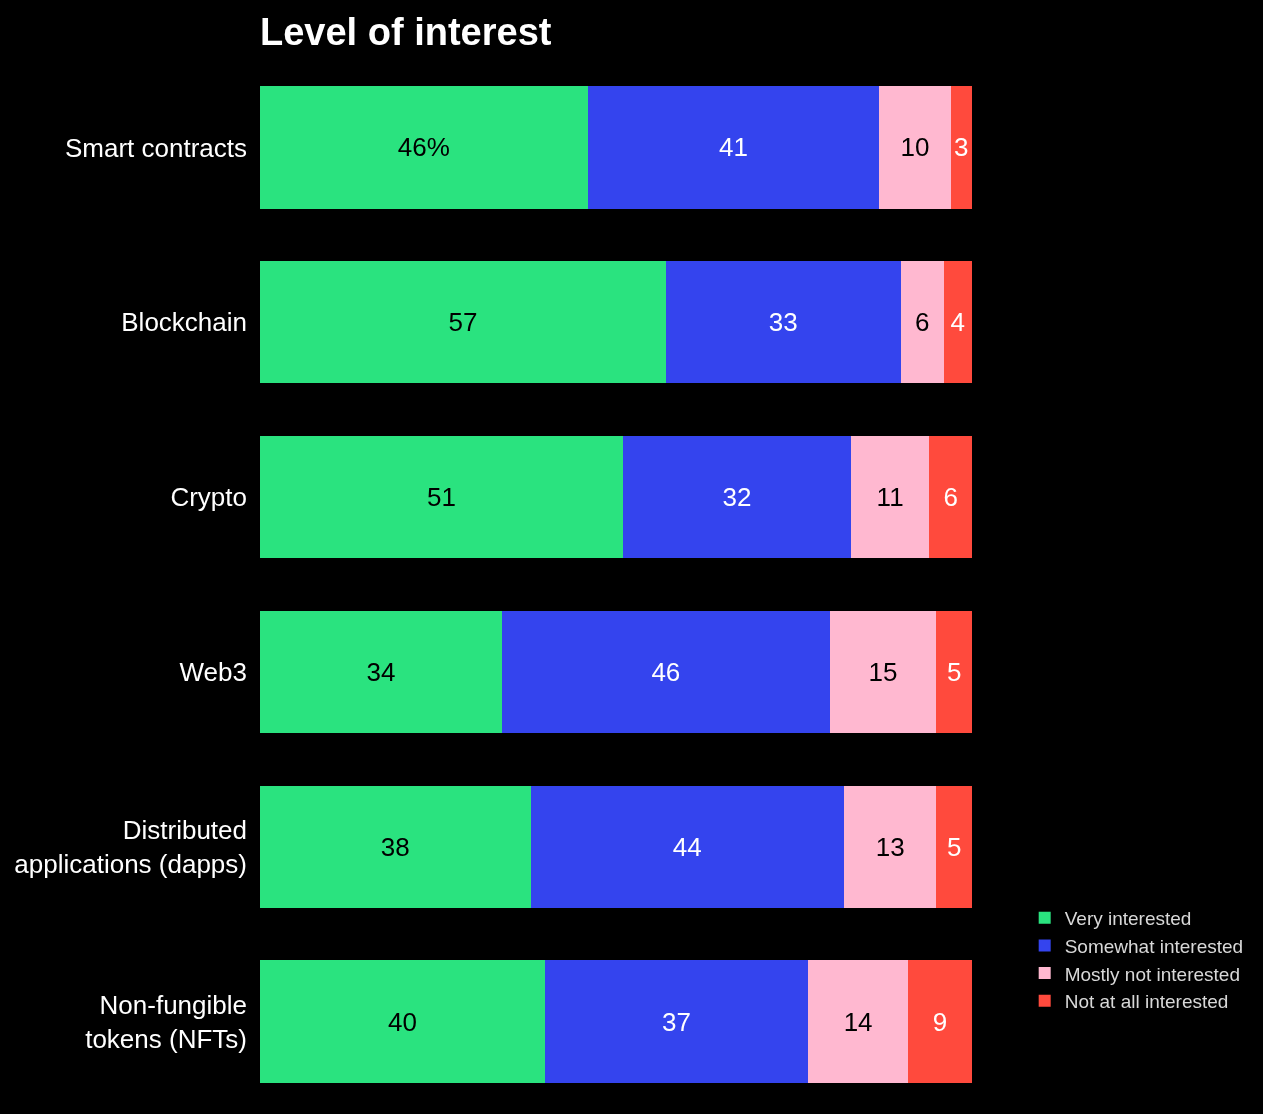 The image size is (1263, 1114). I want to click on data-label: 11, so click(890, 497).